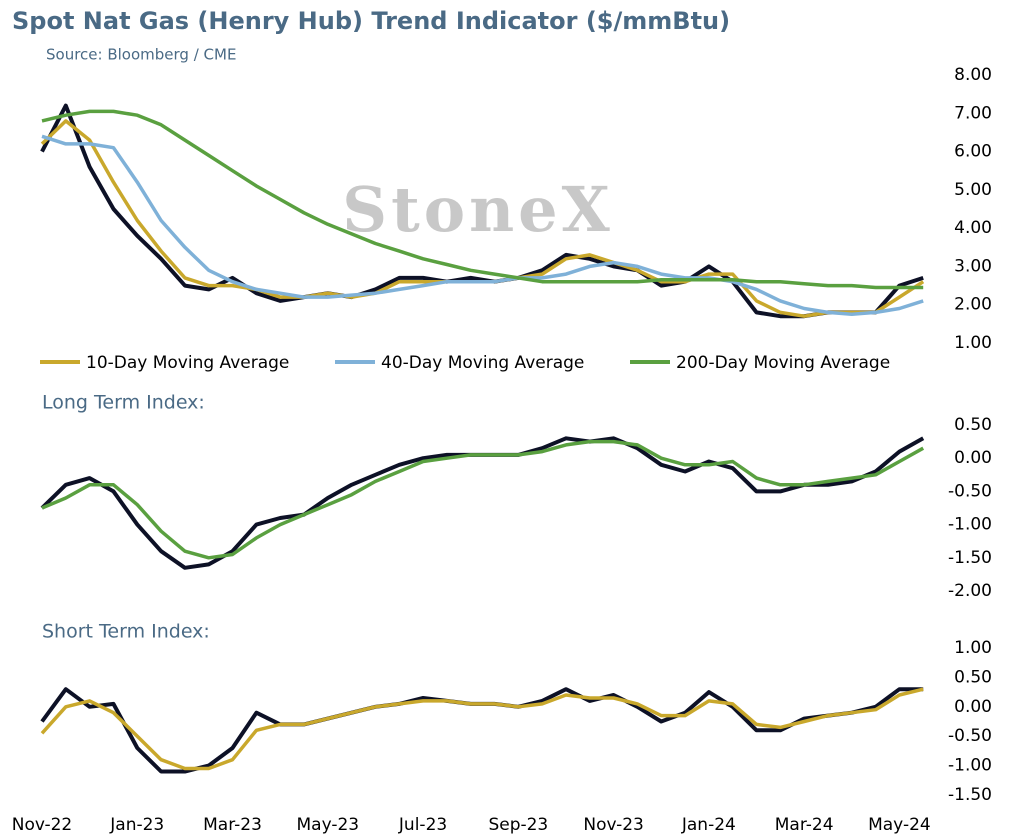 This screenshot has width=1014, height=839. What do you see at coordinates (518, 825) in the screenshot?
I see `x-tick-label: Sep-23` at bounding box center [518, 825].